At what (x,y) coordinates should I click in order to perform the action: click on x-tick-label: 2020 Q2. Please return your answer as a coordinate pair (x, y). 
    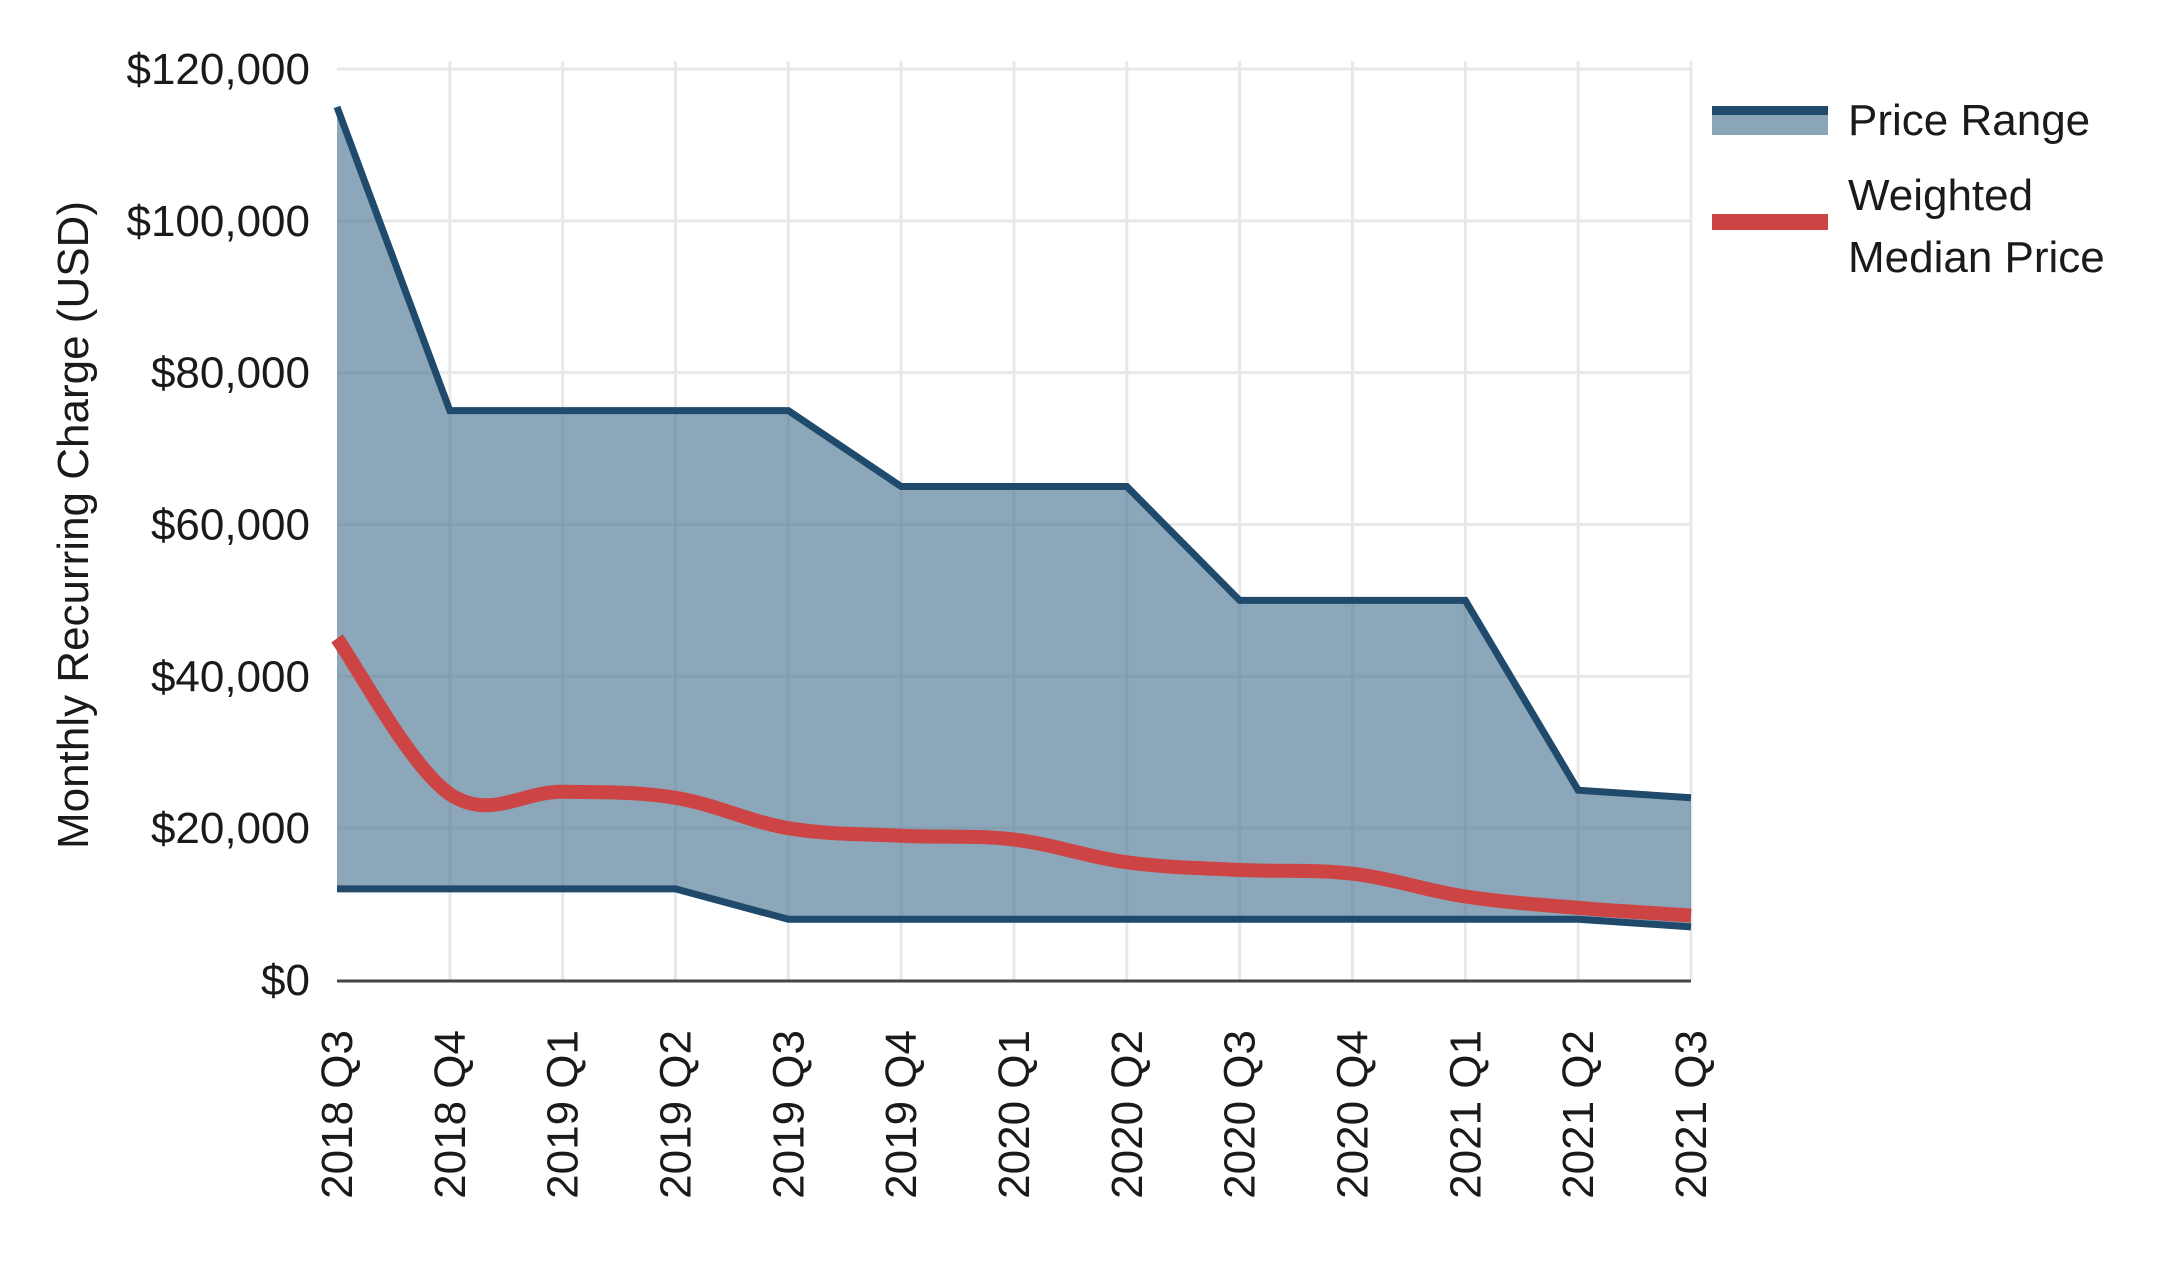
    Looking at the image, I should click on (1127, 1114).